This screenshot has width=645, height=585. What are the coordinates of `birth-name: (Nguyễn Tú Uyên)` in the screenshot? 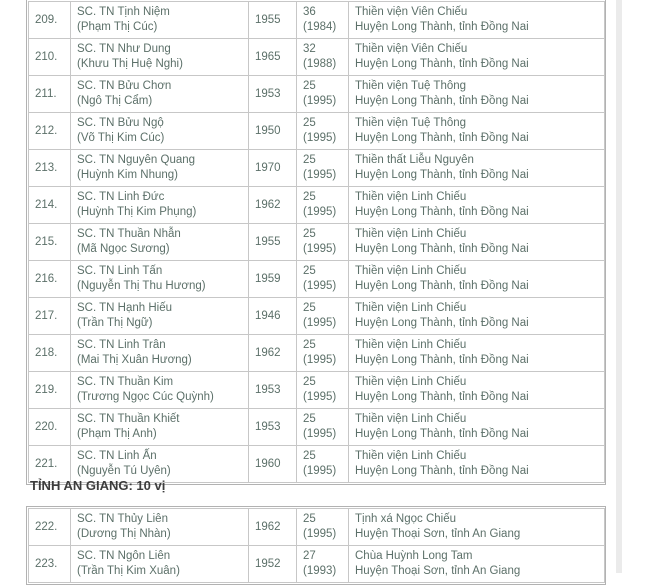 It's located at (124, 471).